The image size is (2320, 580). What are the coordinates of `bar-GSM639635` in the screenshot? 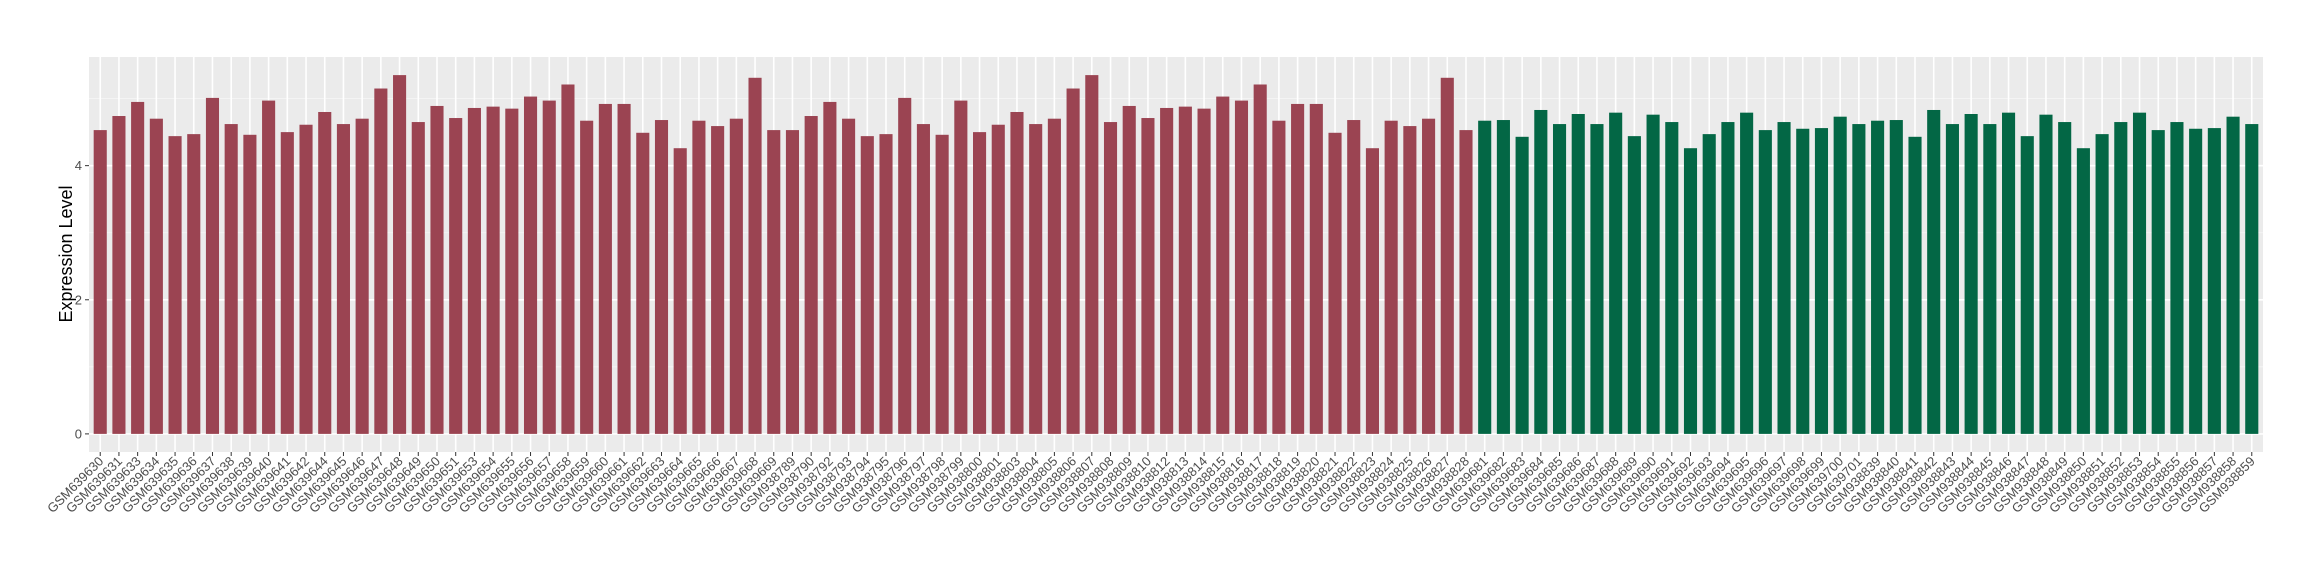 It's located at (175, 285).